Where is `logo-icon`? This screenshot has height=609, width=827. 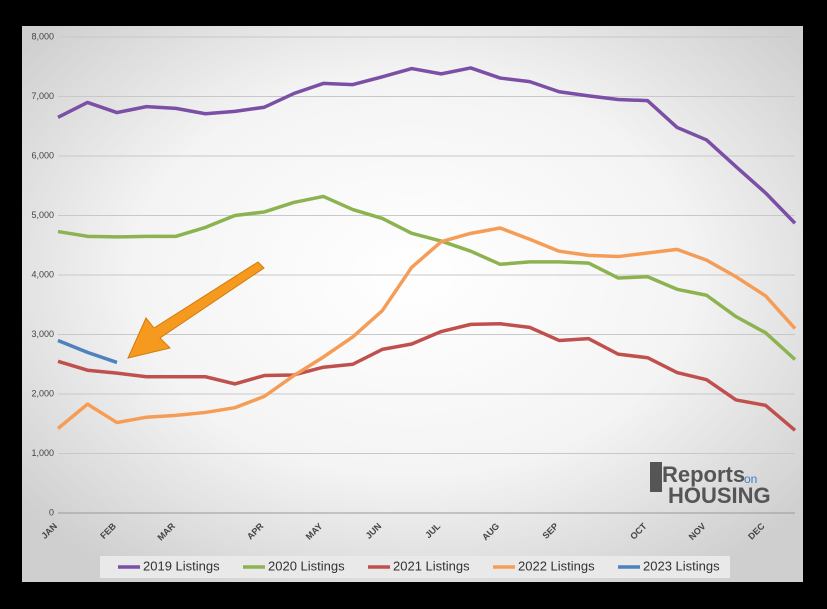
logo-icon is located at coordinates (656, 477).